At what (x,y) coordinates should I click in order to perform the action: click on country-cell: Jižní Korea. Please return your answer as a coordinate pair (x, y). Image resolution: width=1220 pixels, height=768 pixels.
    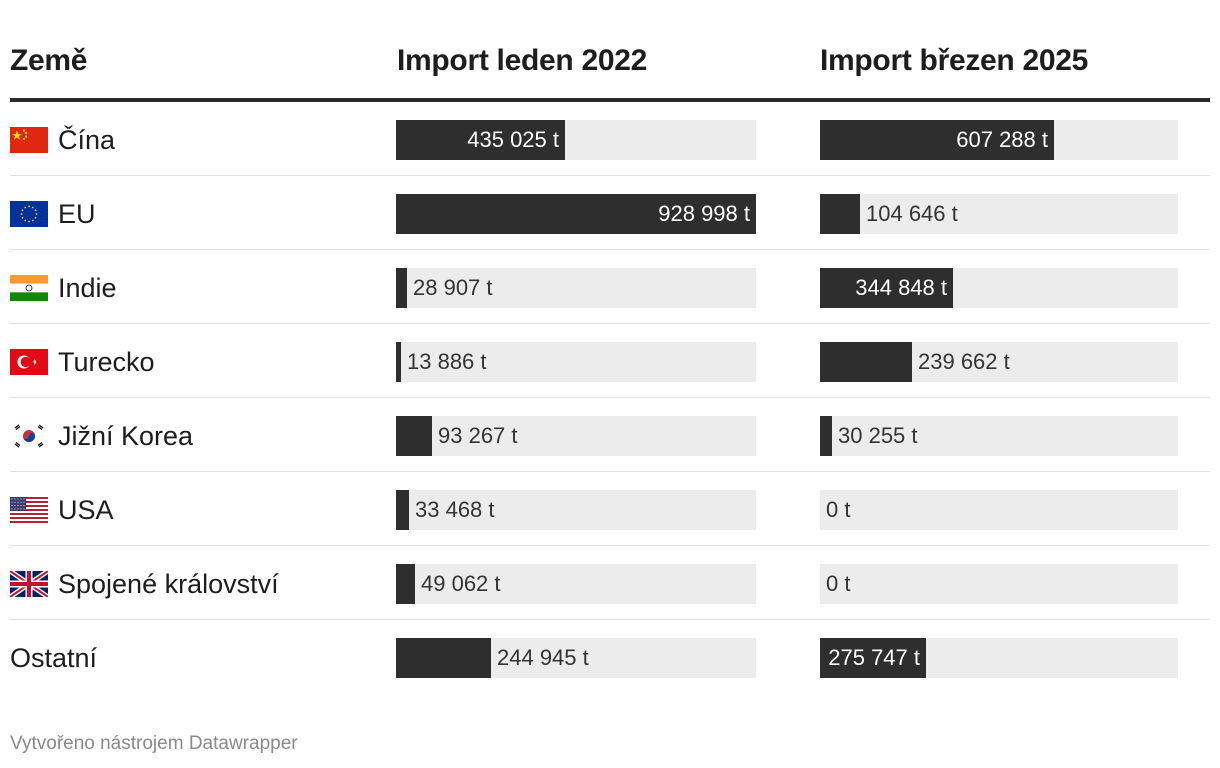
    Looking at the image, I should click on (101, 436).